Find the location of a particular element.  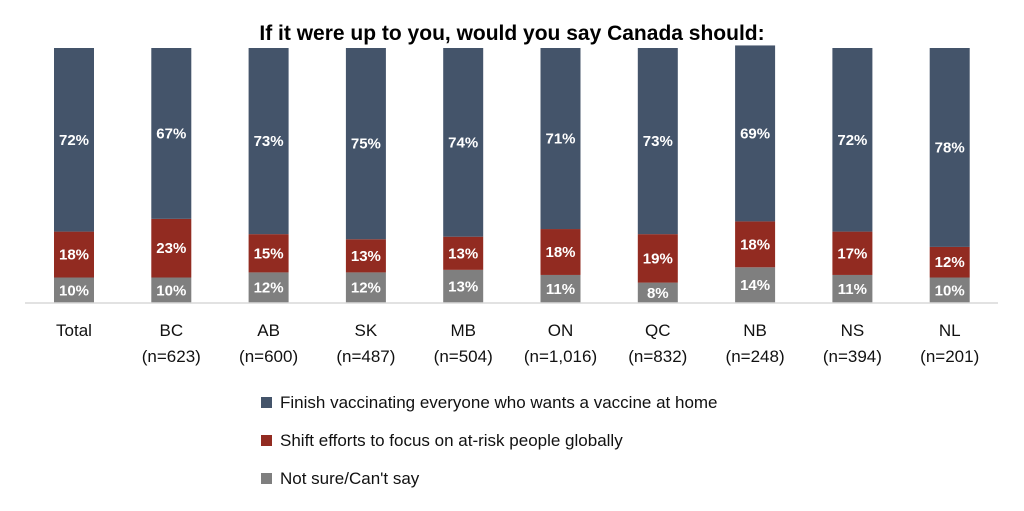

data-label: 19% is located at coordinates (658, 258).